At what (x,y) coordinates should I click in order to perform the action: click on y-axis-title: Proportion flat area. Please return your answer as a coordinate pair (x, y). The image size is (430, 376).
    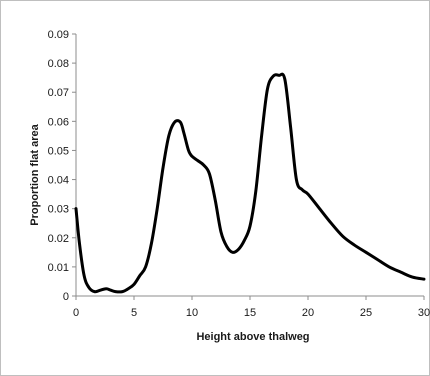
    Looking at the image, I should click on (35, 174).